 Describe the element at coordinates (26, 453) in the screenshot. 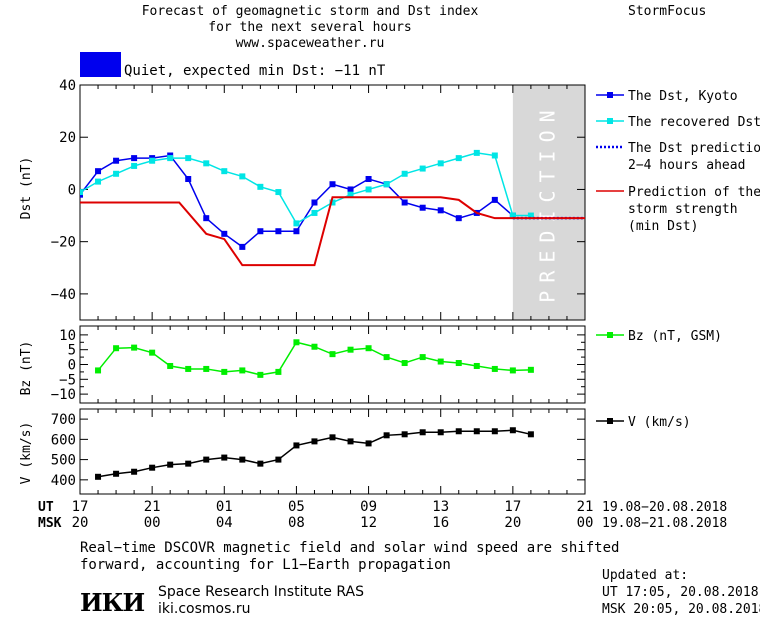

I see `y-axis-label: V (km/s)` at that location.